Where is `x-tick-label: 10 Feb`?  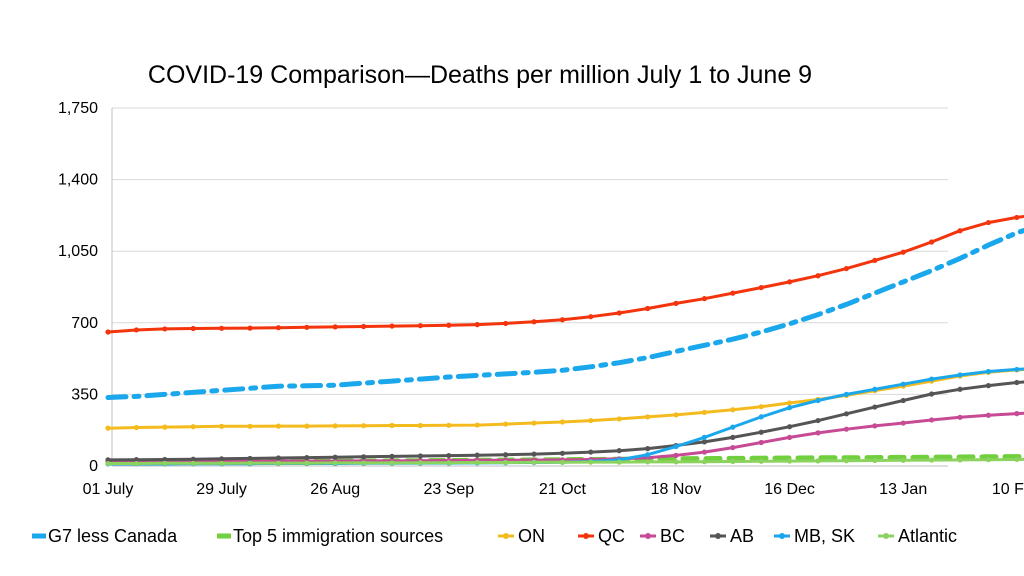 x-tick-label: 10 Feb is located at coordinates (1008, 489).